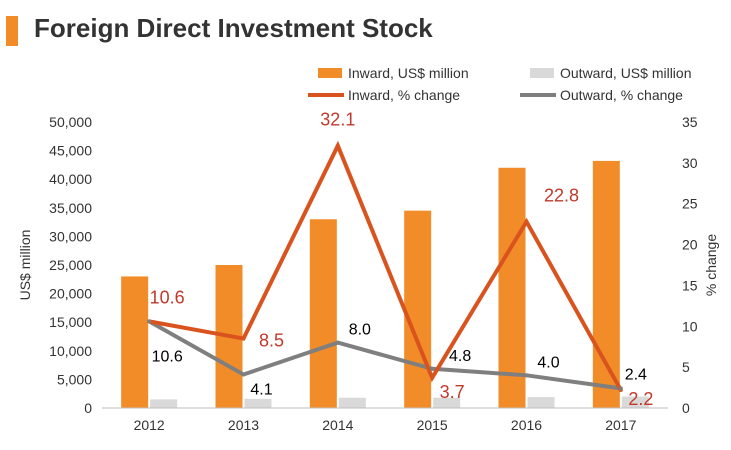 Image resolution: width=731 pixels, height=450 pixels. I want to click on y2-tick-label: 0, so click(686, 408).